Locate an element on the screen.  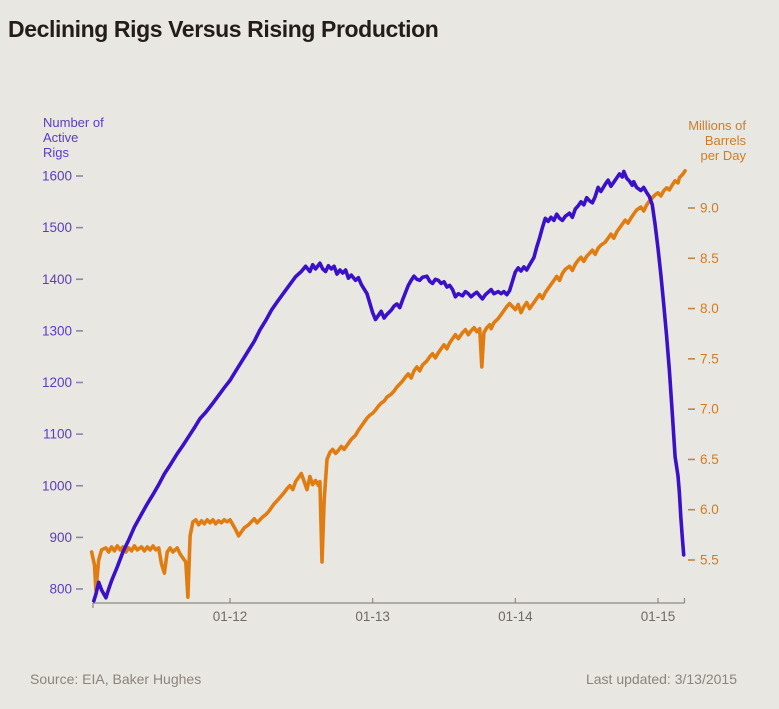
left-tick-label: 1300 is located at coordinates (57, 330).